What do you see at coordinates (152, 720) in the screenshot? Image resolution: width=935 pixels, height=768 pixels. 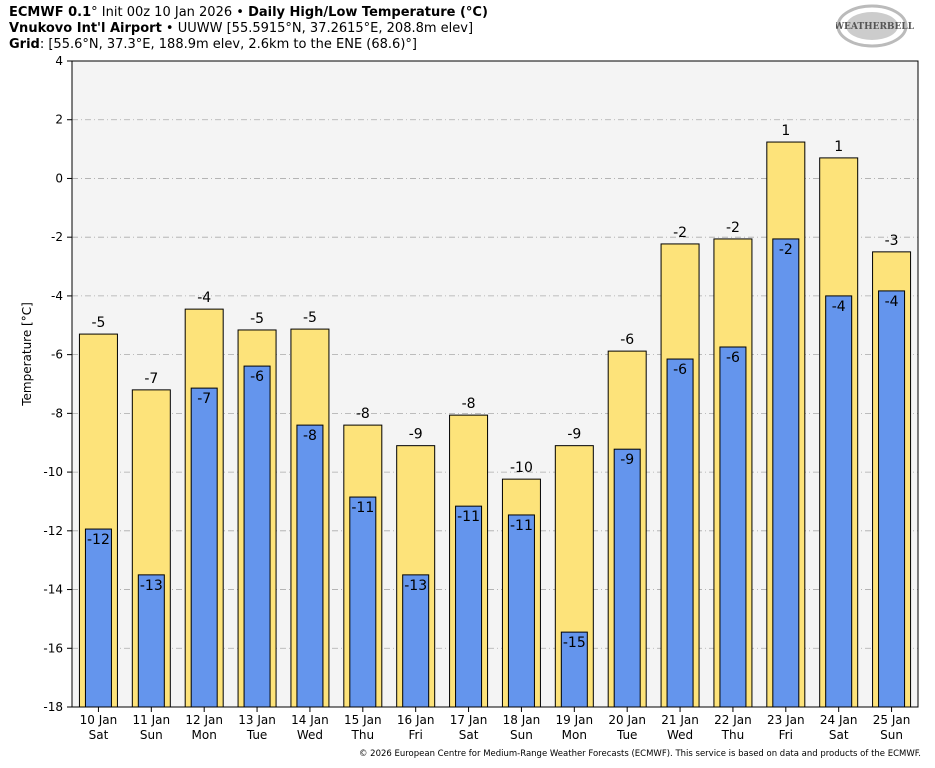 I see `x-tick-date: 11 Jan` at bounding box center [152, 720].